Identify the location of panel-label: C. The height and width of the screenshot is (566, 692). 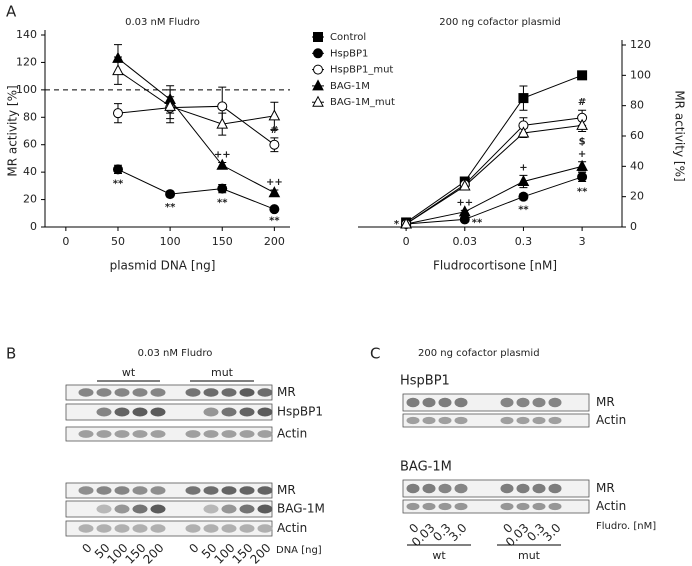
(375, 354).